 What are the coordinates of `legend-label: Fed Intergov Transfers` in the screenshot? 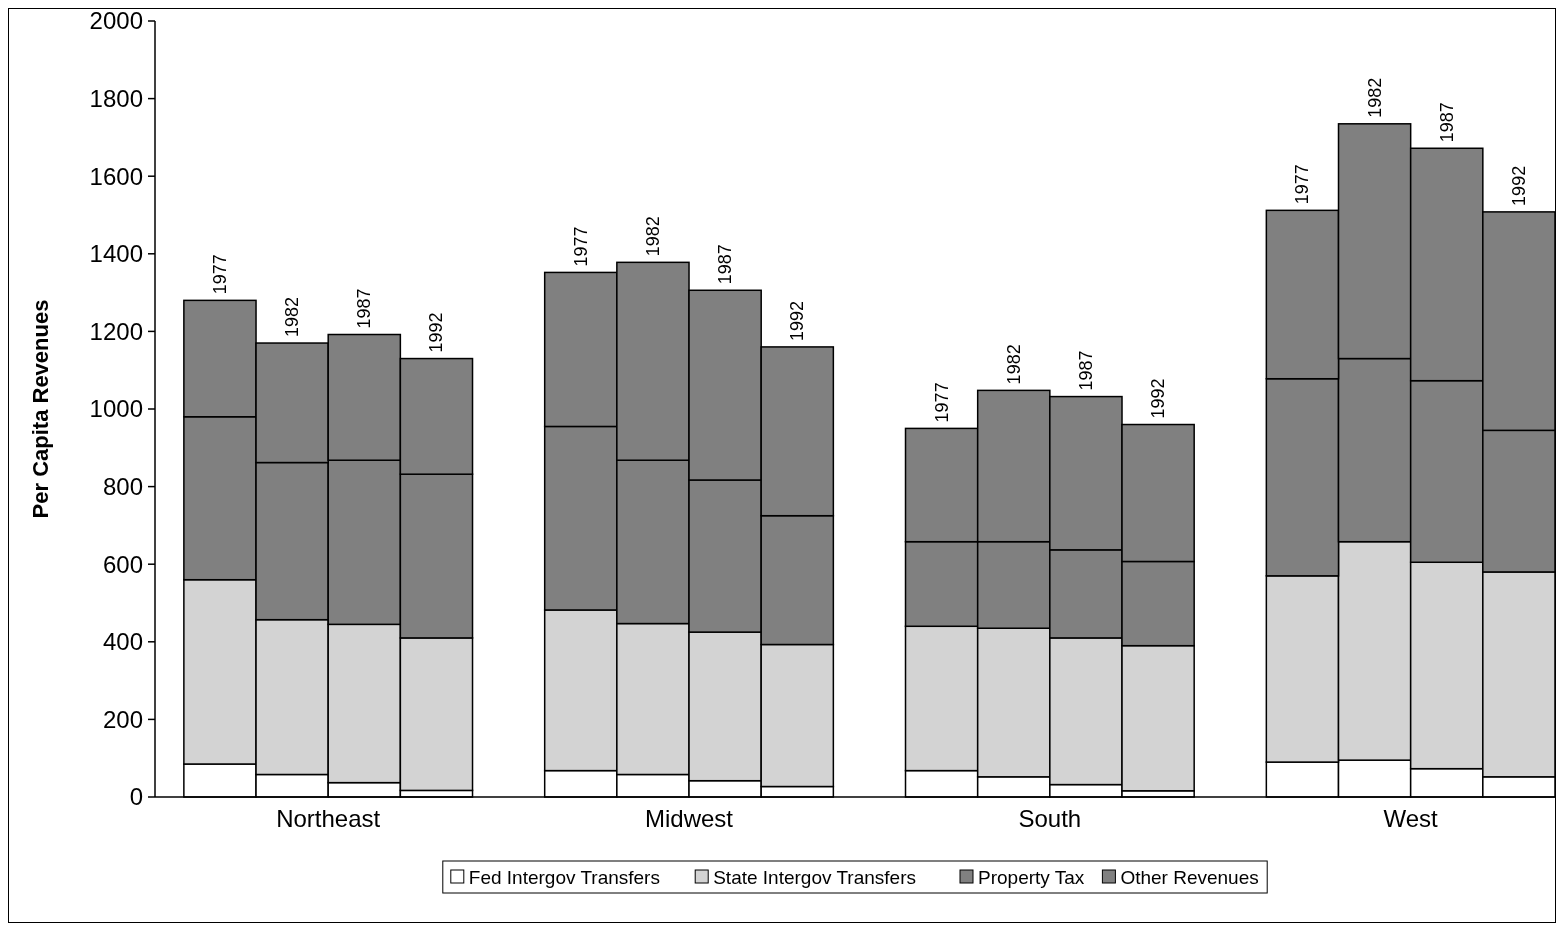 It's located at (564, 877).